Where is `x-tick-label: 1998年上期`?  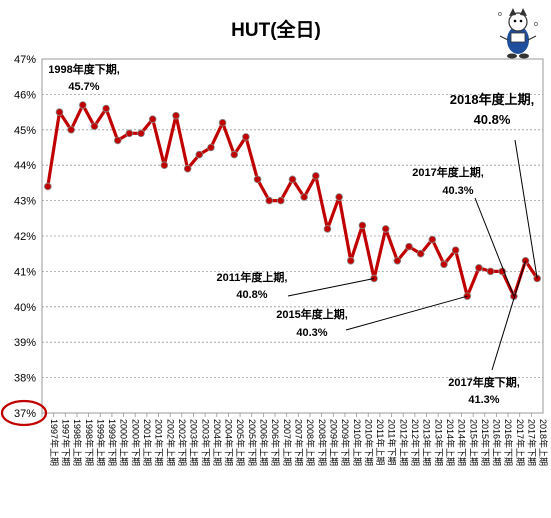 x-tick-label: 1998年上期 is located at coordinates (77, 442).